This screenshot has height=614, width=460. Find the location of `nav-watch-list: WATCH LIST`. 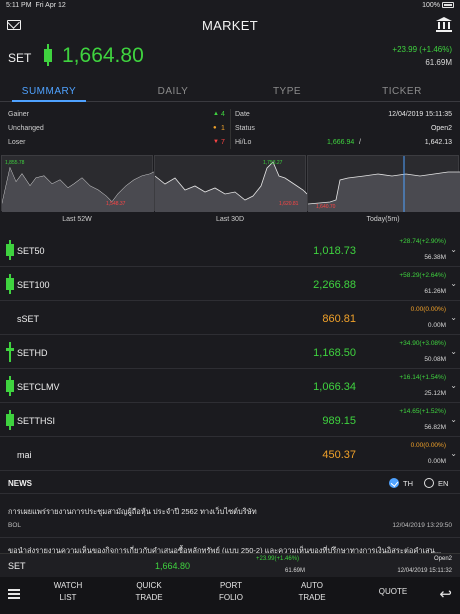

nav-watch-list: WATCH LIST is located at coordinates (68, 592).